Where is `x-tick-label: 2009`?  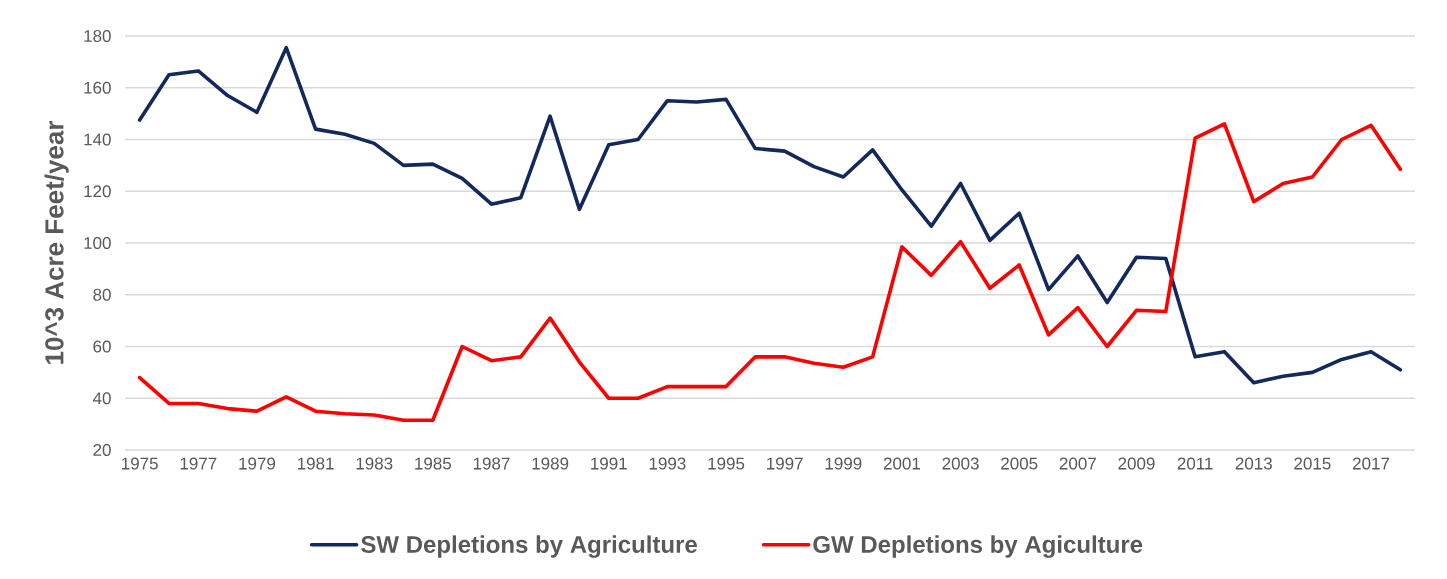
x-tick-label: 2009 is located at coordinates (1136, 463).